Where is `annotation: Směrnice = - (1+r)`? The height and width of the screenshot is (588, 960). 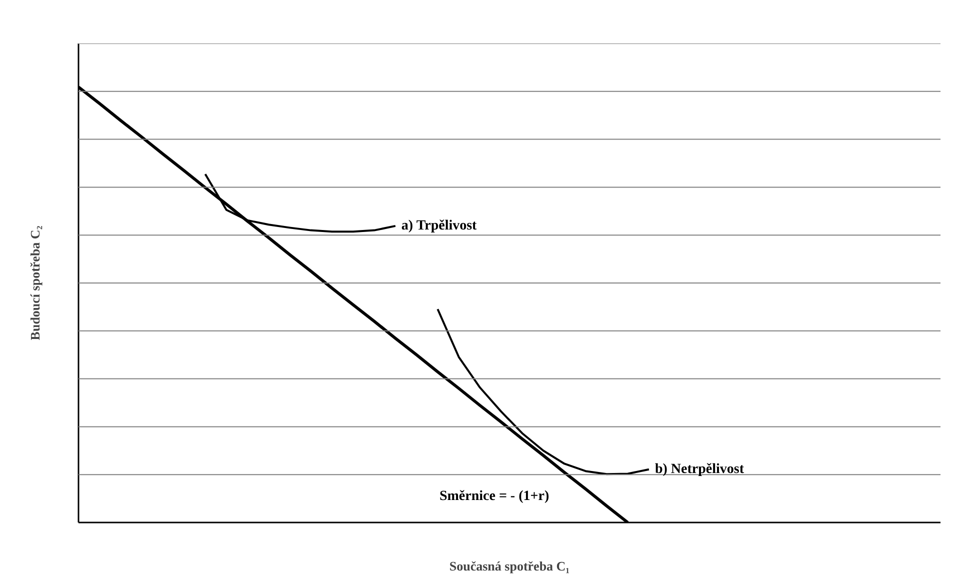 annotation: Směrnice = - (1+r) is located at coordinates (494, 496).